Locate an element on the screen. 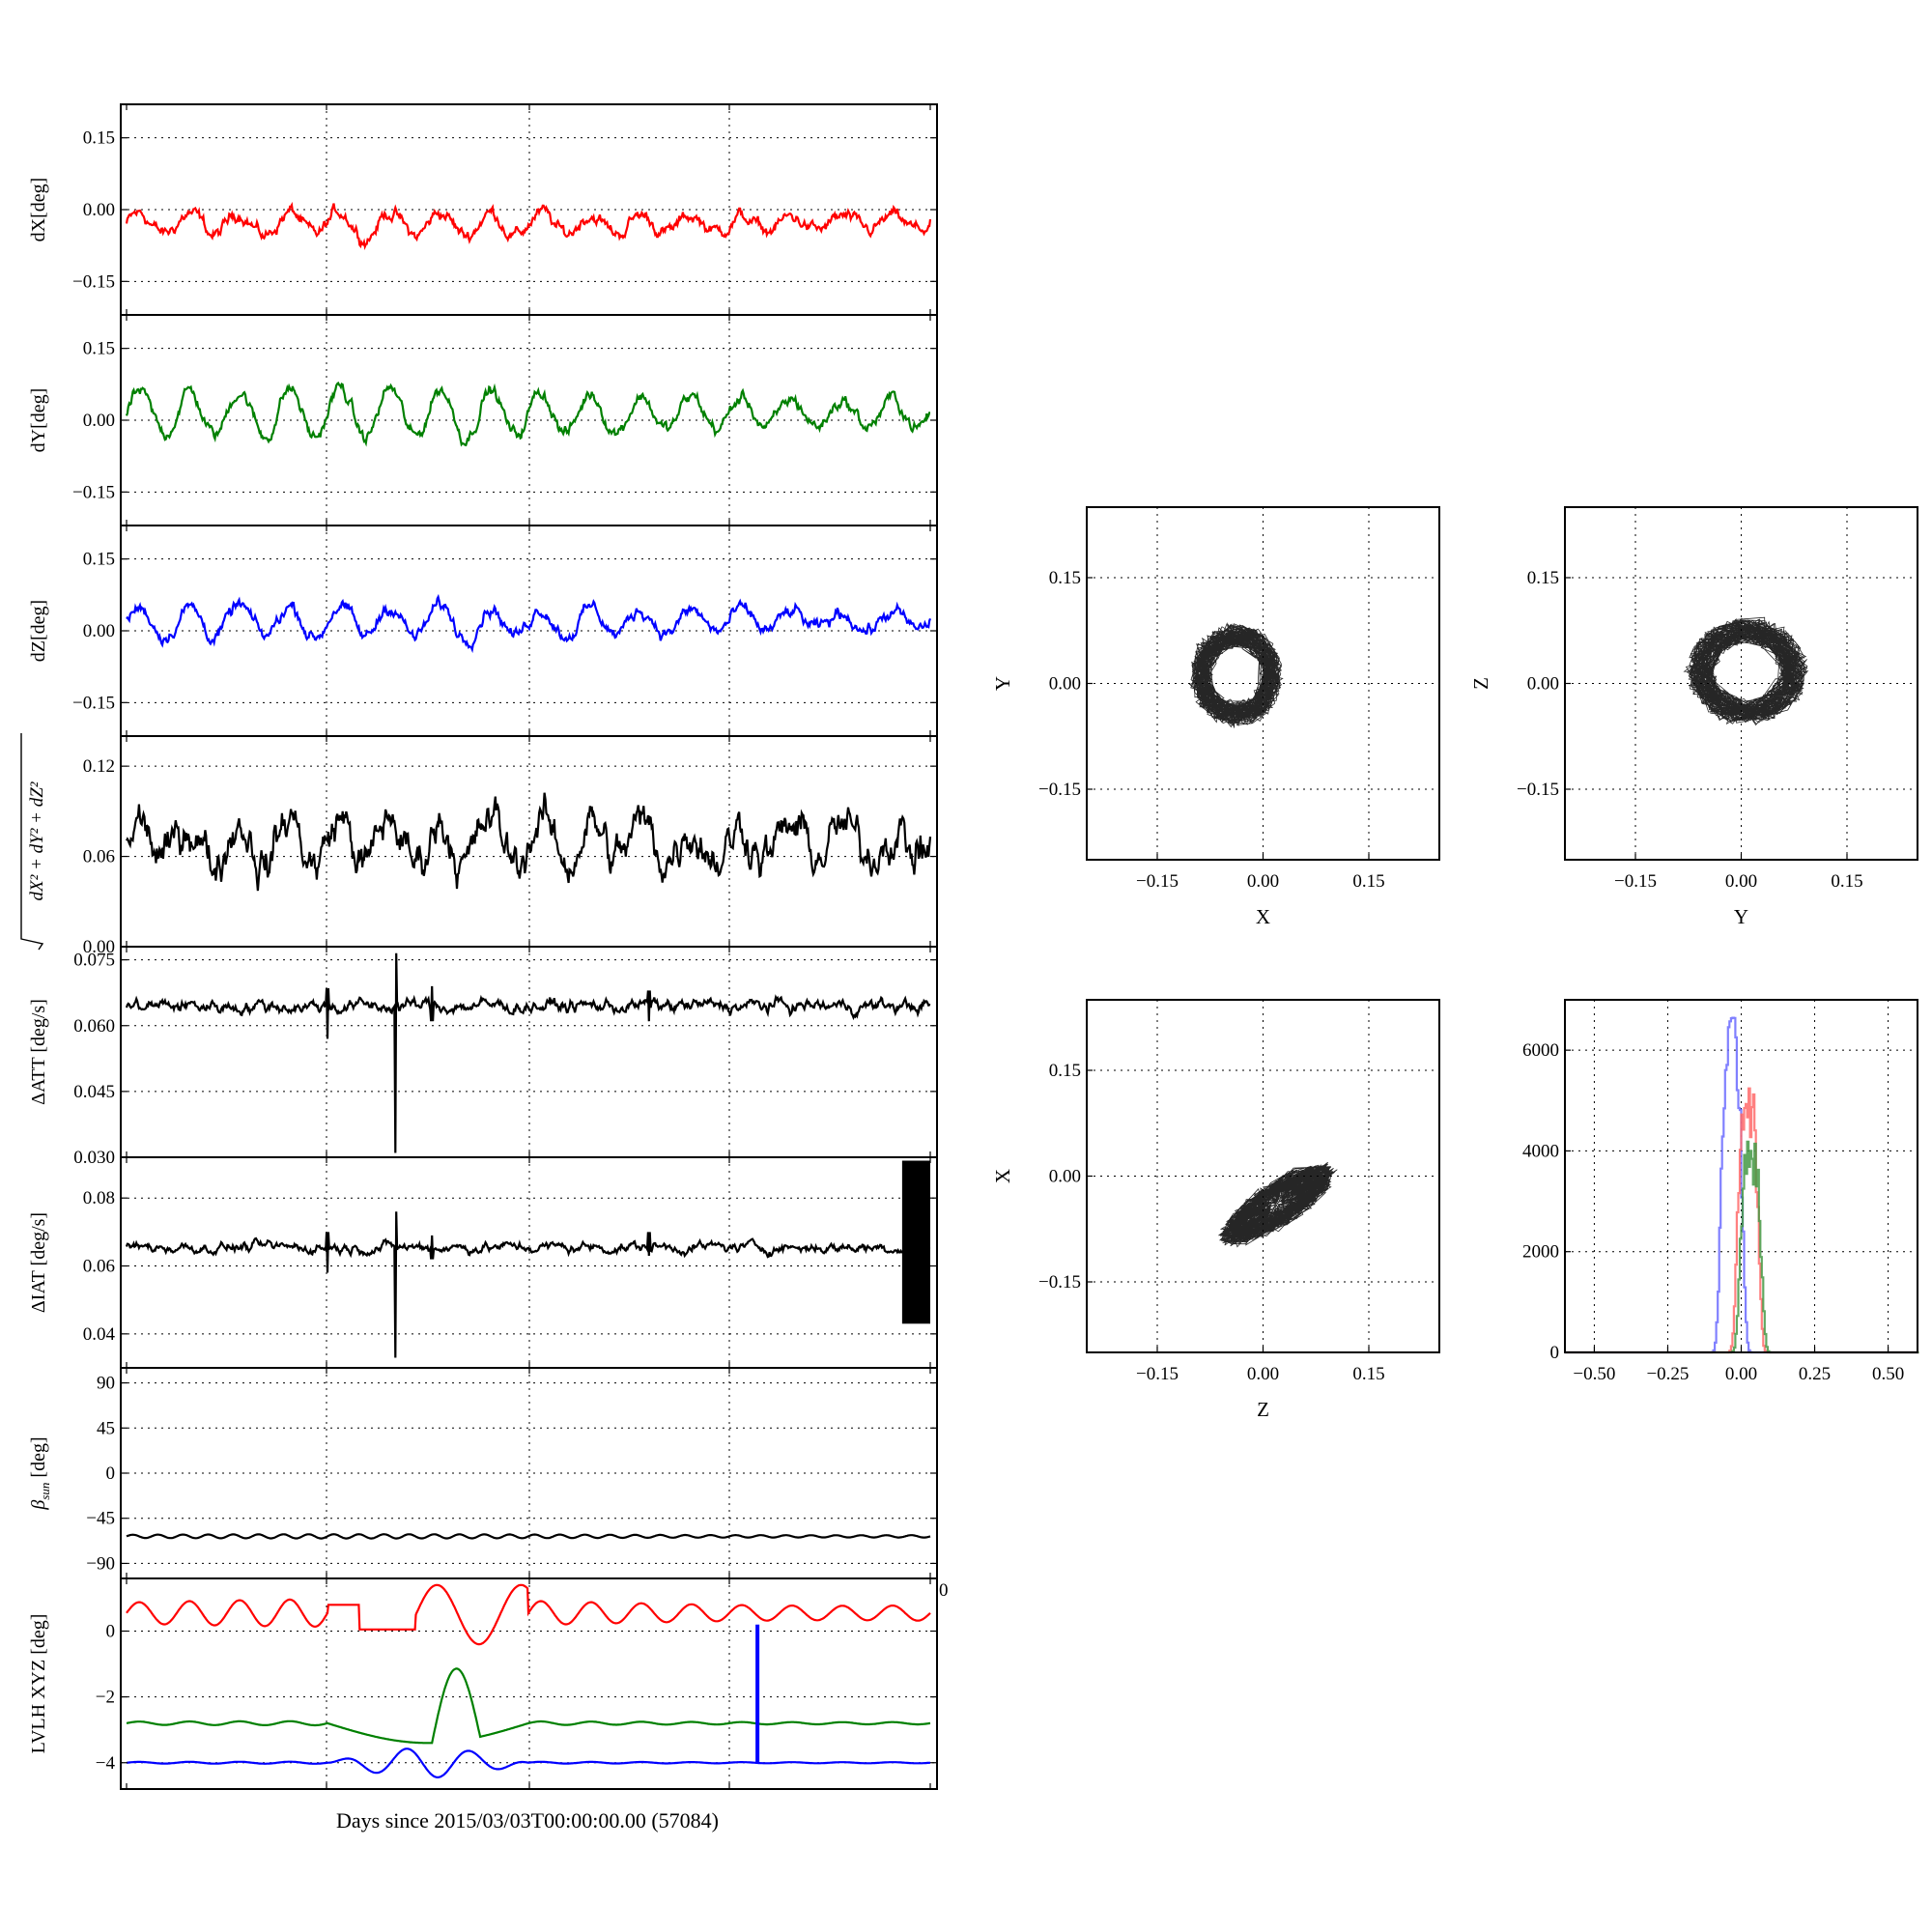 The height and width of the screenshot is (1932, 1932). y-axis-label: dX² + dY² + dZ² is located at coordinates (33, 842).